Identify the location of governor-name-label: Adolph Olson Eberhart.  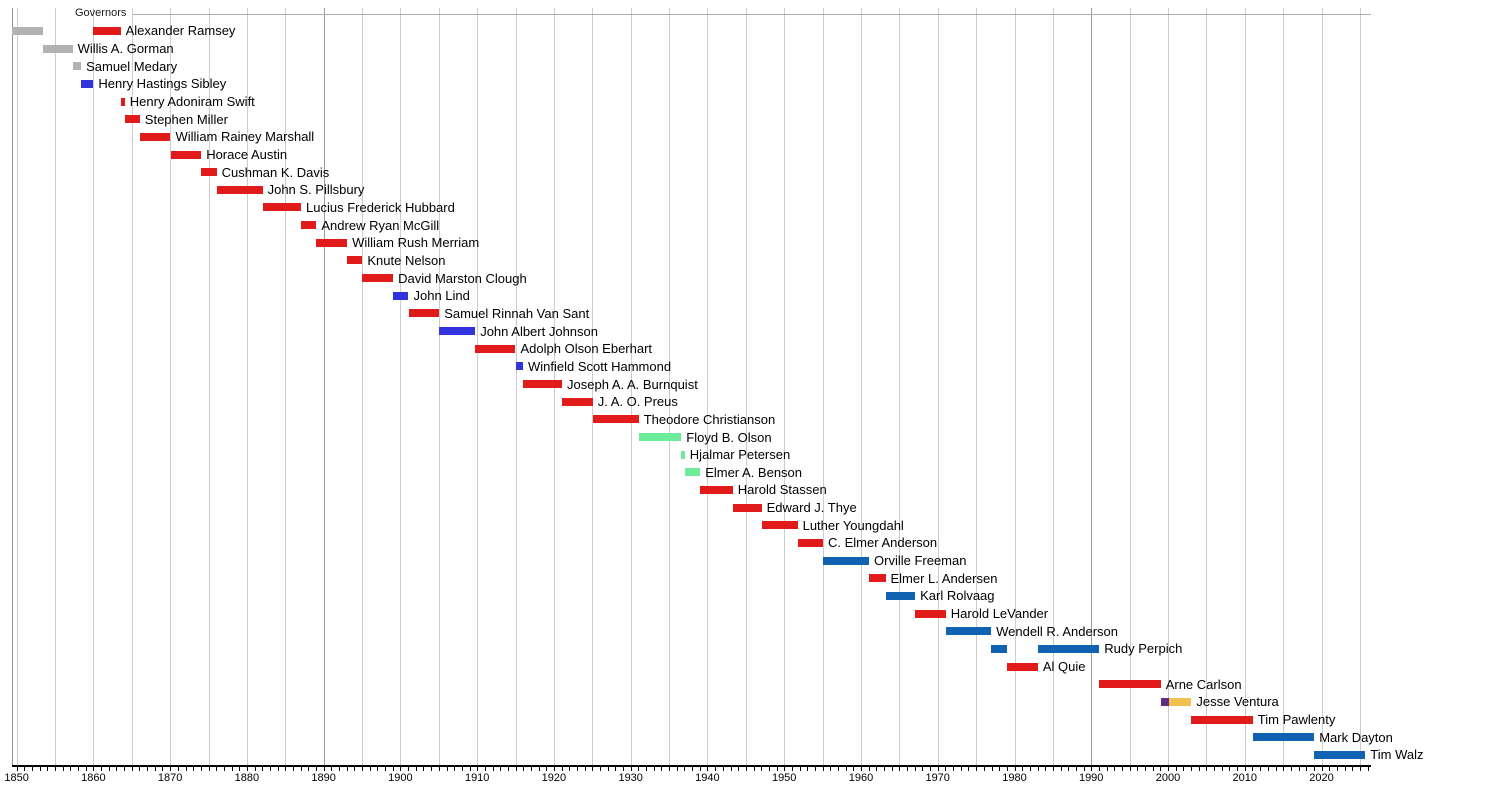
(586, 349).